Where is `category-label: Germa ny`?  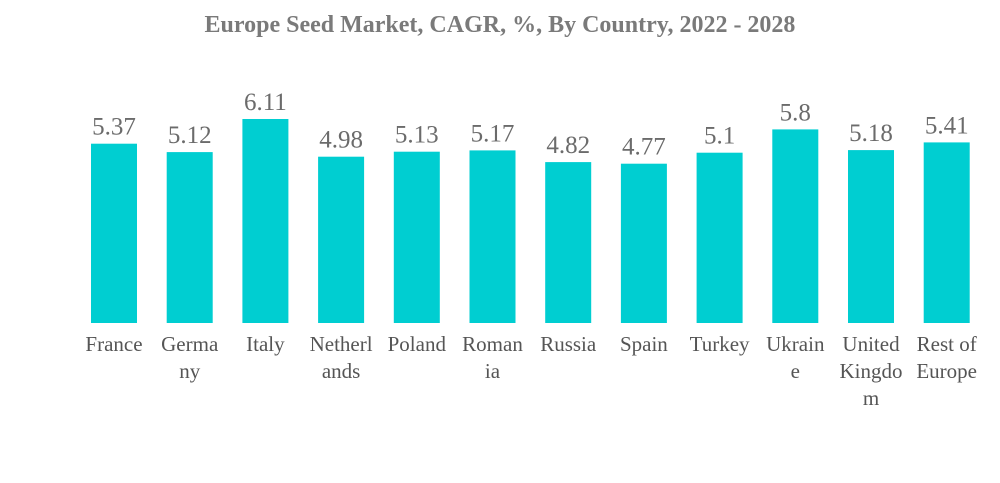
category-label: Germa ny is located at coordinates (190, 357).